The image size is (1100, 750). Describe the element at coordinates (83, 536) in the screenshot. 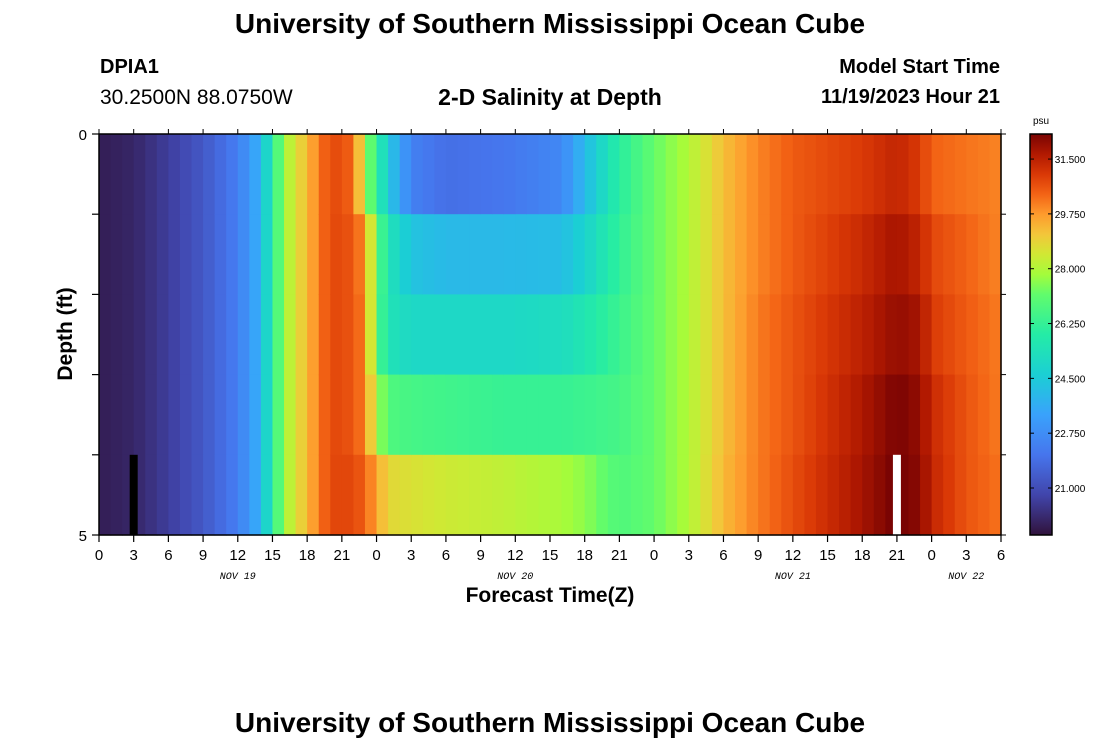

I see `y-tick-label: 5` at that location.